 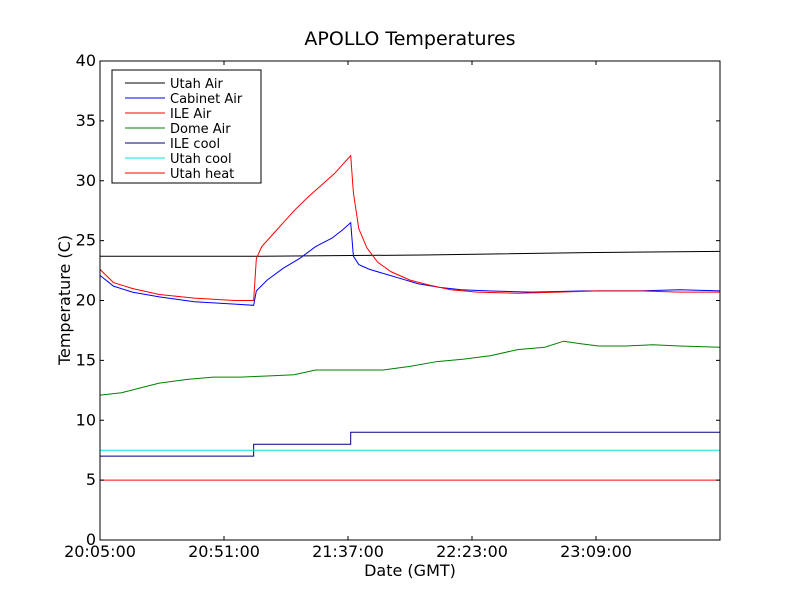 I want to click on y-tick-label: 5, so click(x=91, y=479).